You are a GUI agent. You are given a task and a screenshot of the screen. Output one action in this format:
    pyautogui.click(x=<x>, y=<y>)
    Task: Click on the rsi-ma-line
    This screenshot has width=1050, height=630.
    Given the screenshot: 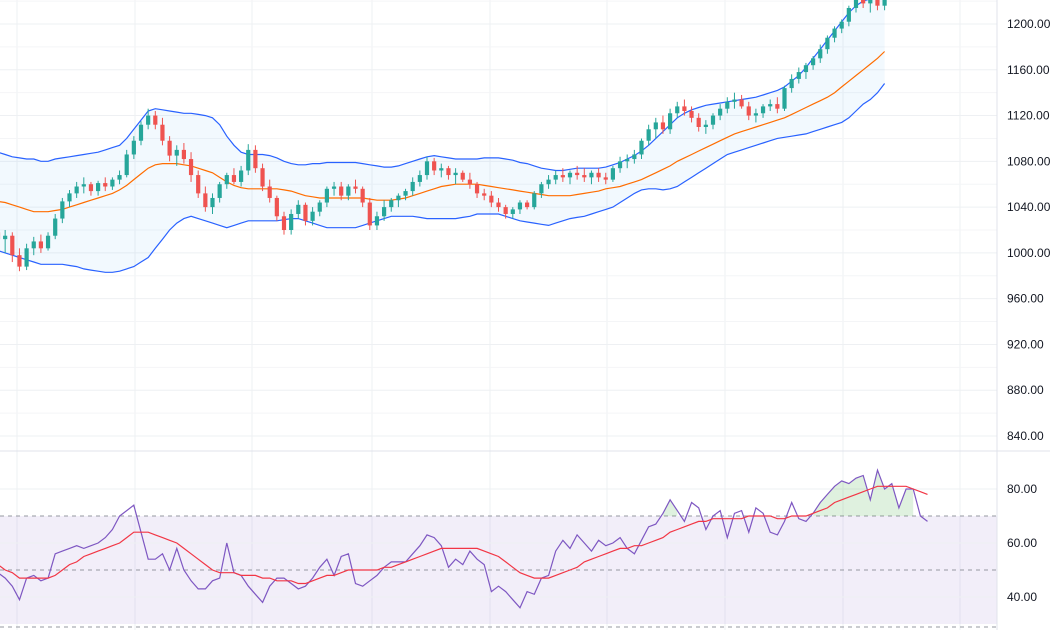 What is the action you would take?
    pyautogui.click(x=464, y=535)
    